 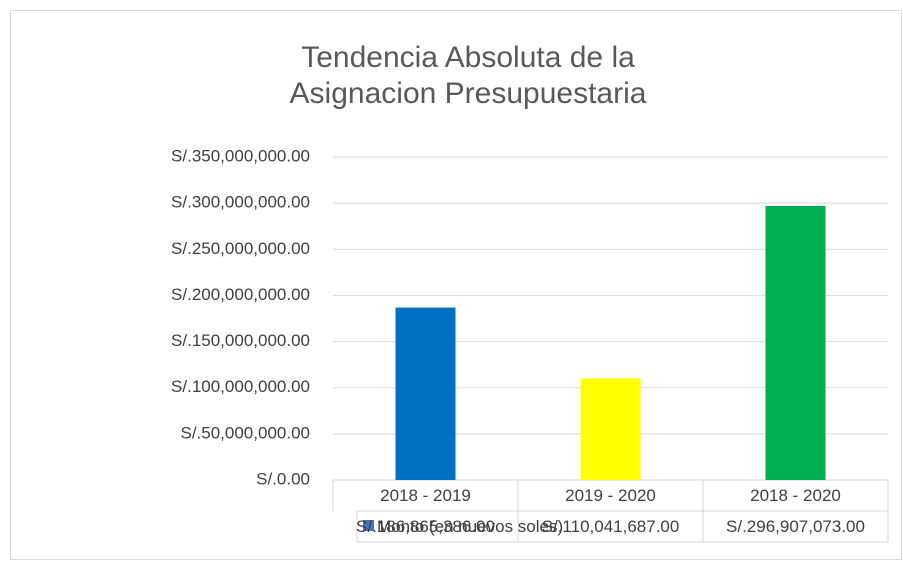 What do you see at coordinates (245, 432) in the screenshot?
I see `y-tick-label: S/.50,000,000.00` at bounding box center [245, 432].